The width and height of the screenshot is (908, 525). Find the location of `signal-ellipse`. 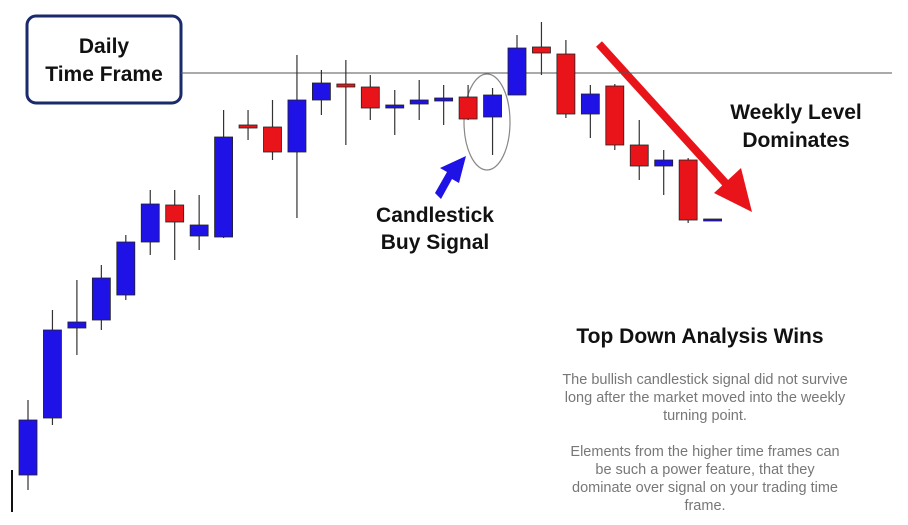

signal-ellipse is located at coordinates (487, 122).